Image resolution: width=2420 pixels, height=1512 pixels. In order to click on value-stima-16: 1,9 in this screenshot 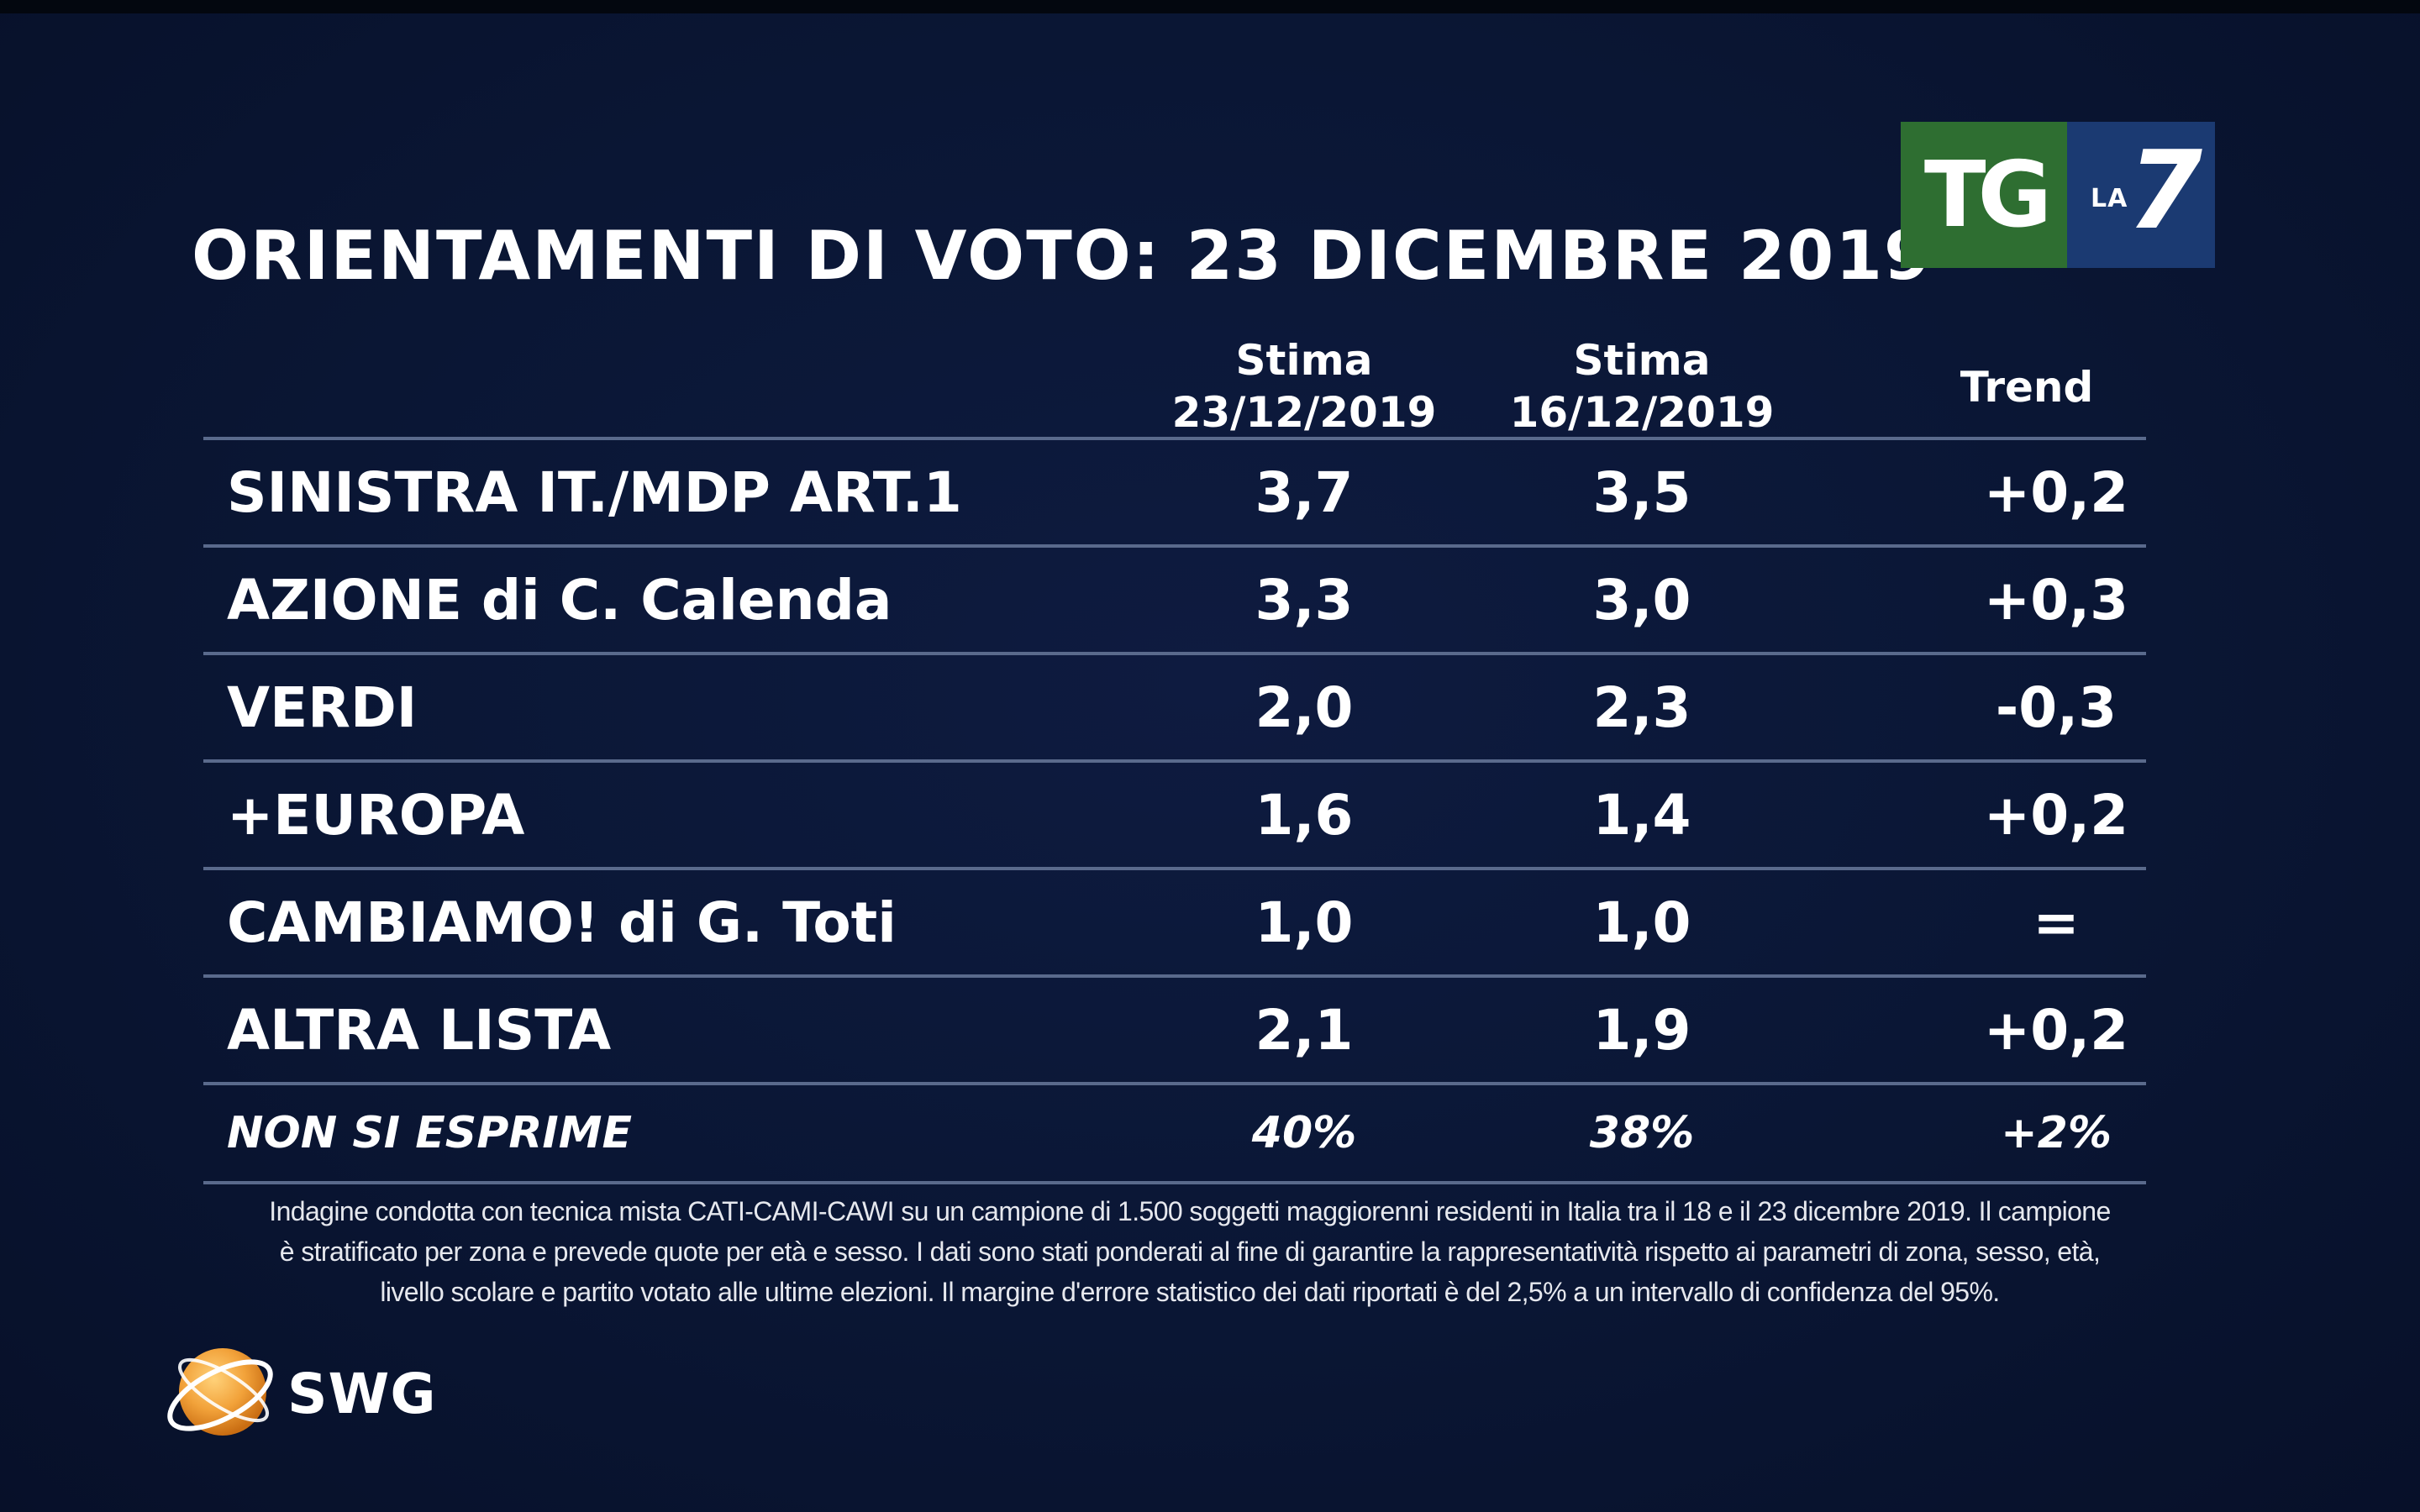, I will do `click(1642, 1030)`.